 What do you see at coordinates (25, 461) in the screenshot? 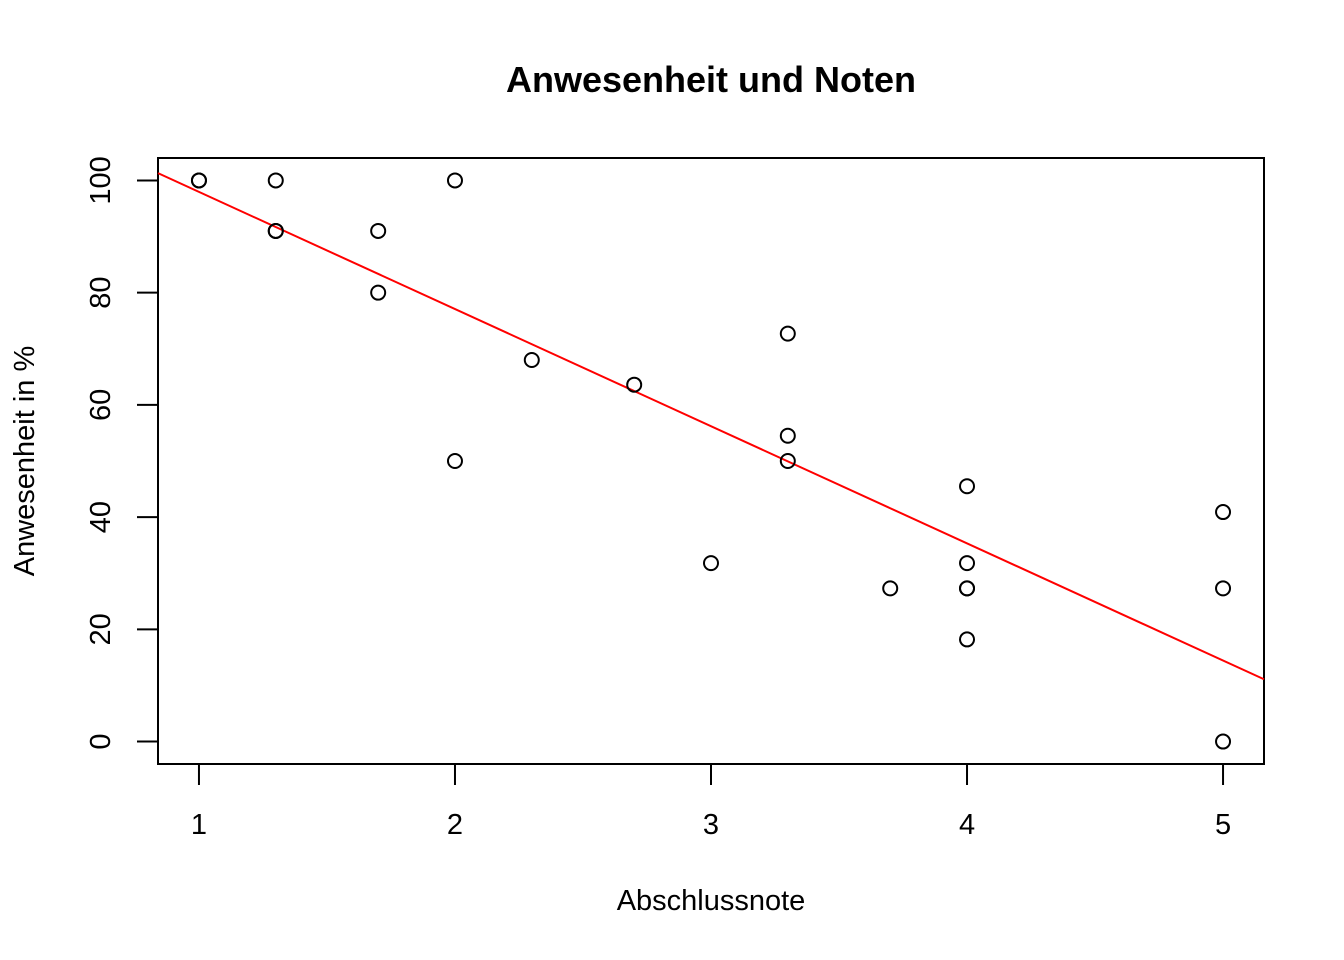
I see `y-axis-label: Anwesenheit in %` at bounding box center [25, 461].